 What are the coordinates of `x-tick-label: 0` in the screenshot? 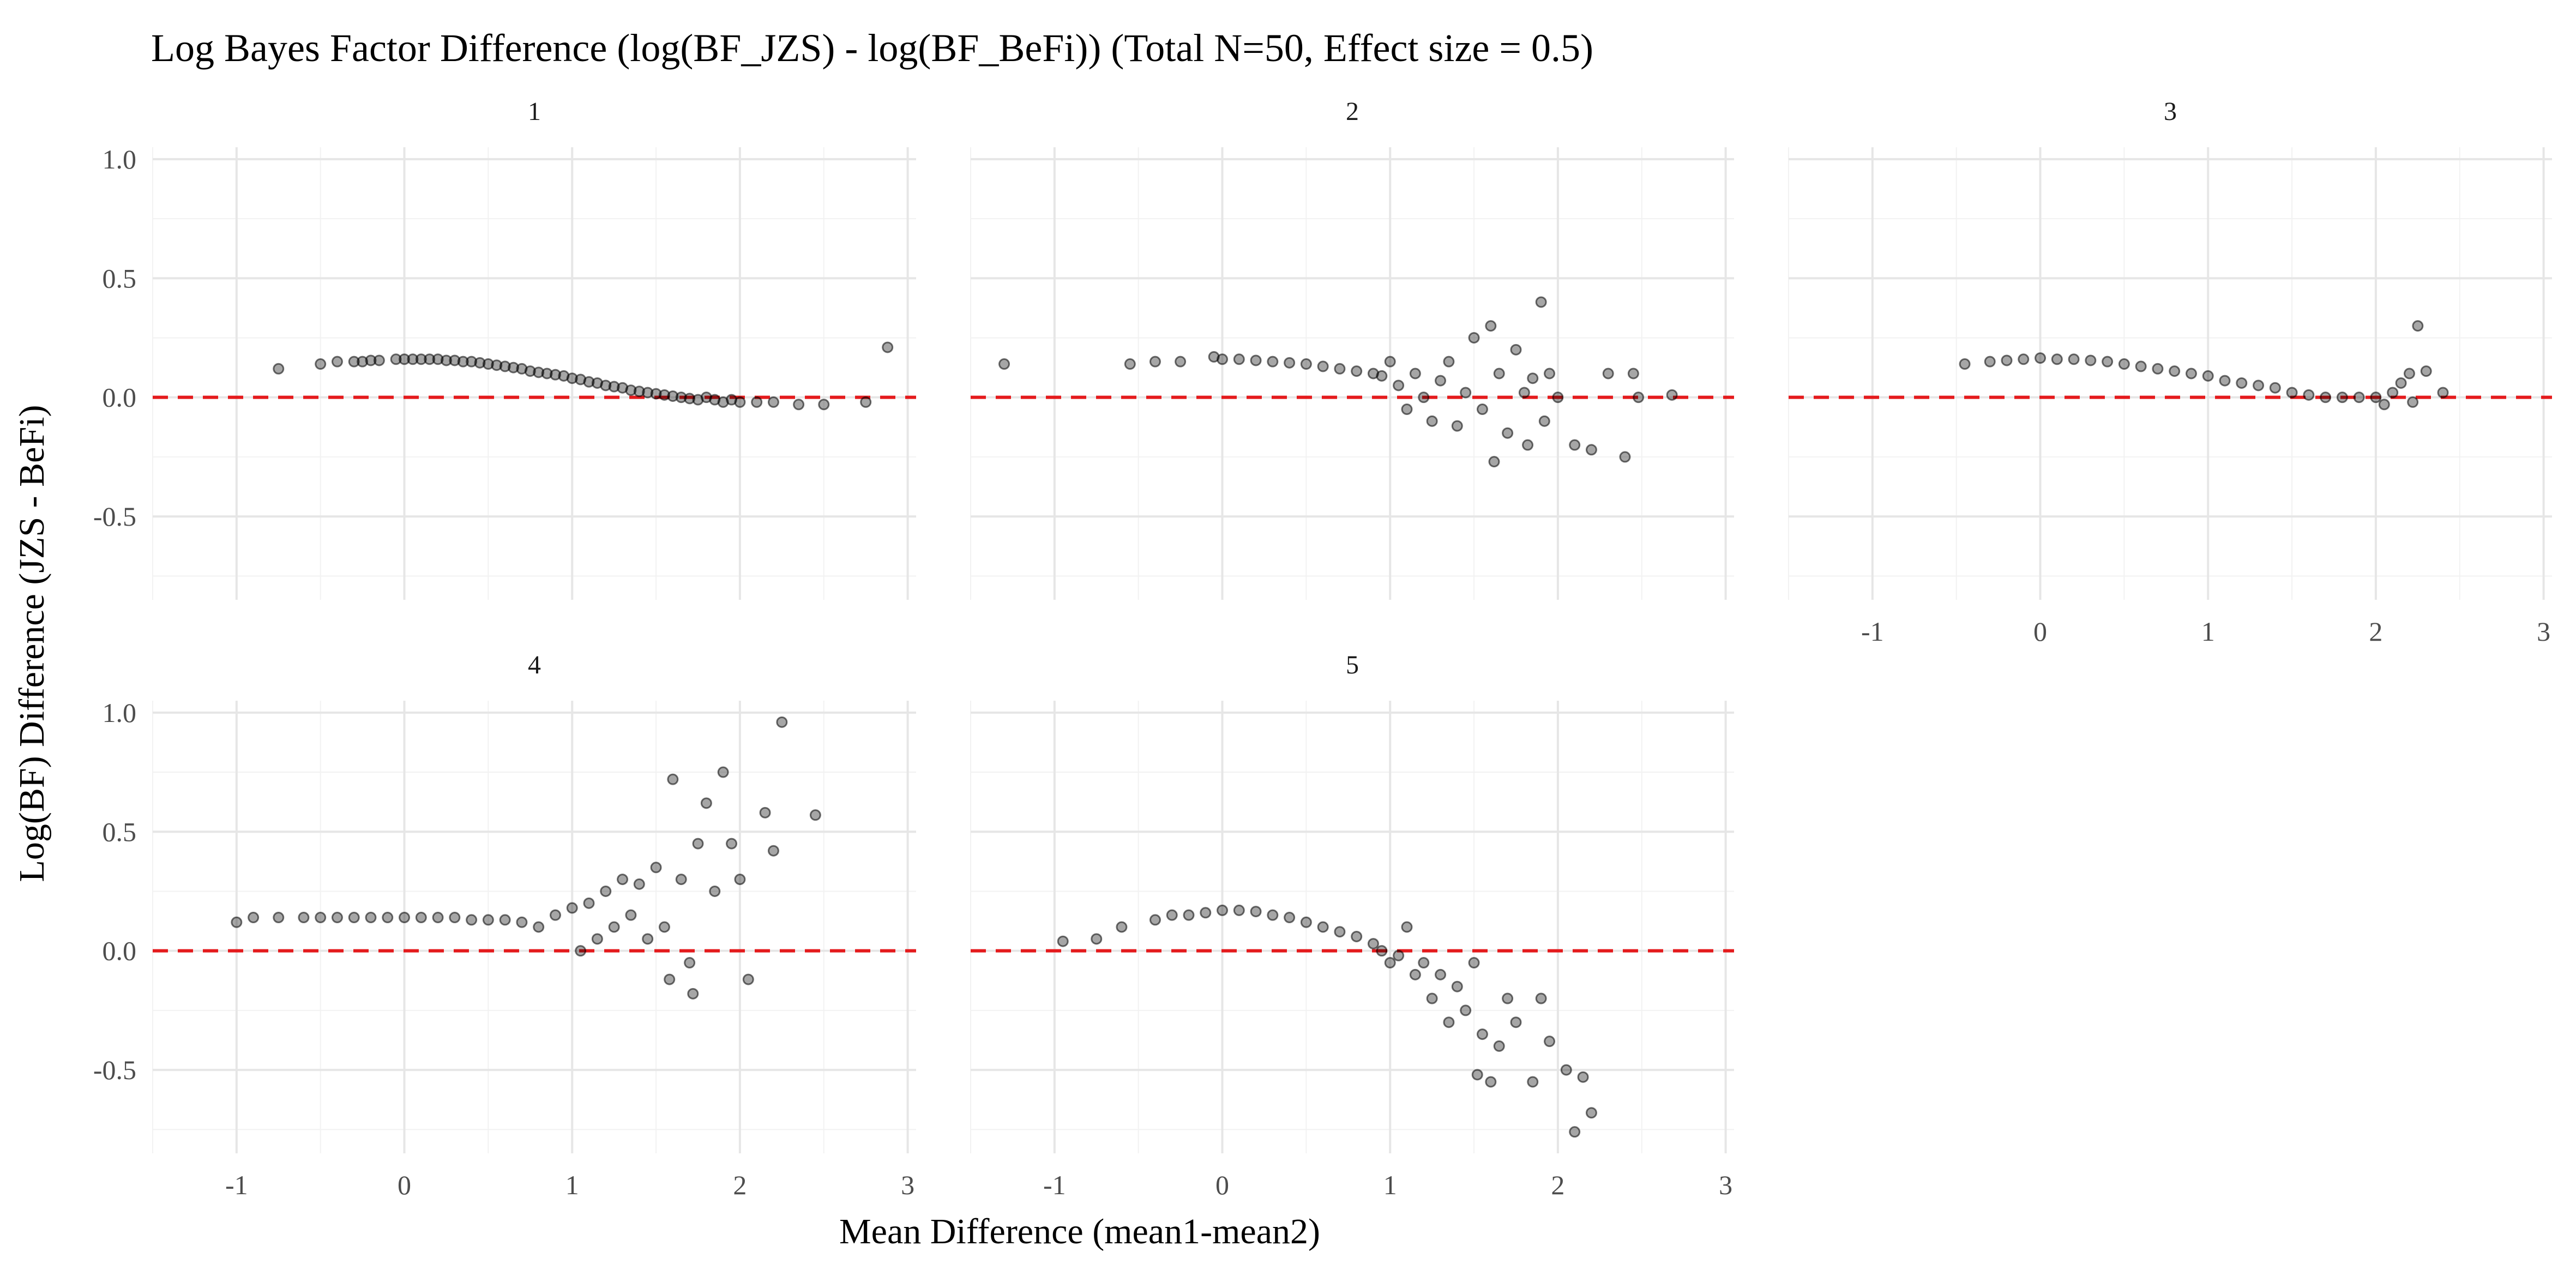 It's located at (1222, 1185).